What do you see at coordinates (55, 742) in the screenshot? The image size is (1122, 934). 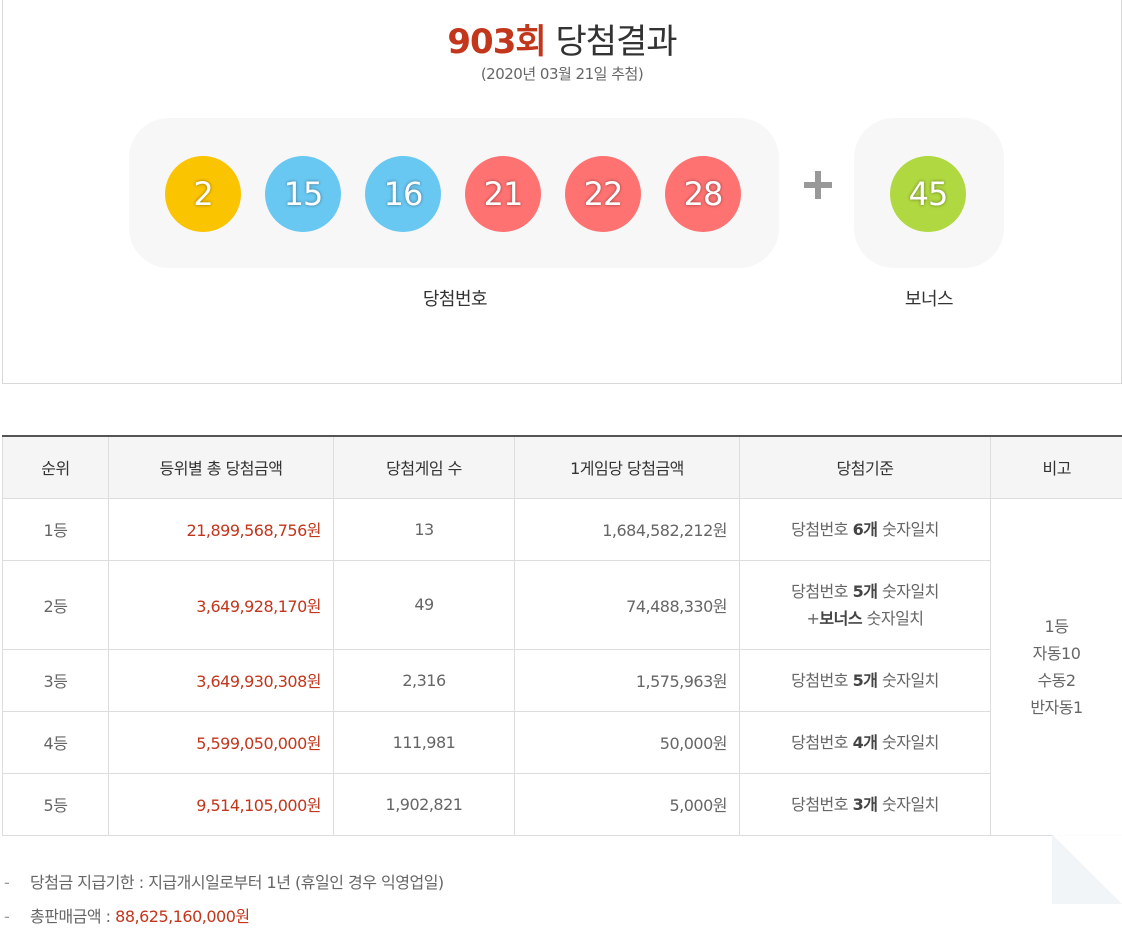 I see `rank-cell: 4등` at bounding box center [55, 742].